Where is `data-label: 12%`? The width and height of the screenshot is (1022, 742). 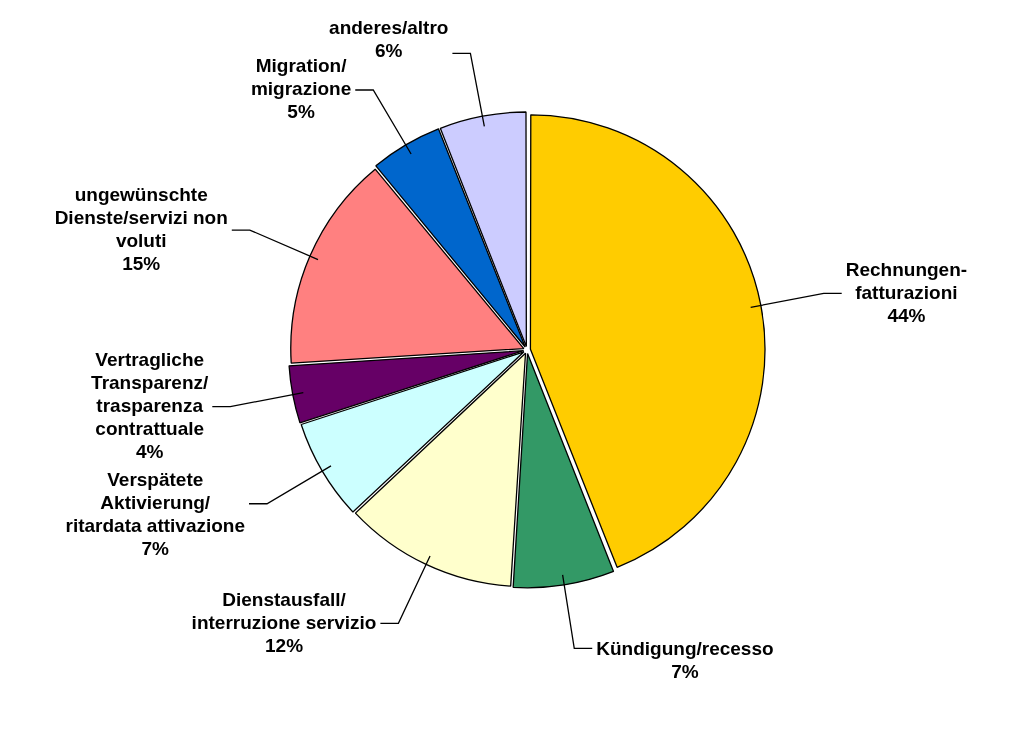 data-label: 12% is located at coordinates (284, 645).